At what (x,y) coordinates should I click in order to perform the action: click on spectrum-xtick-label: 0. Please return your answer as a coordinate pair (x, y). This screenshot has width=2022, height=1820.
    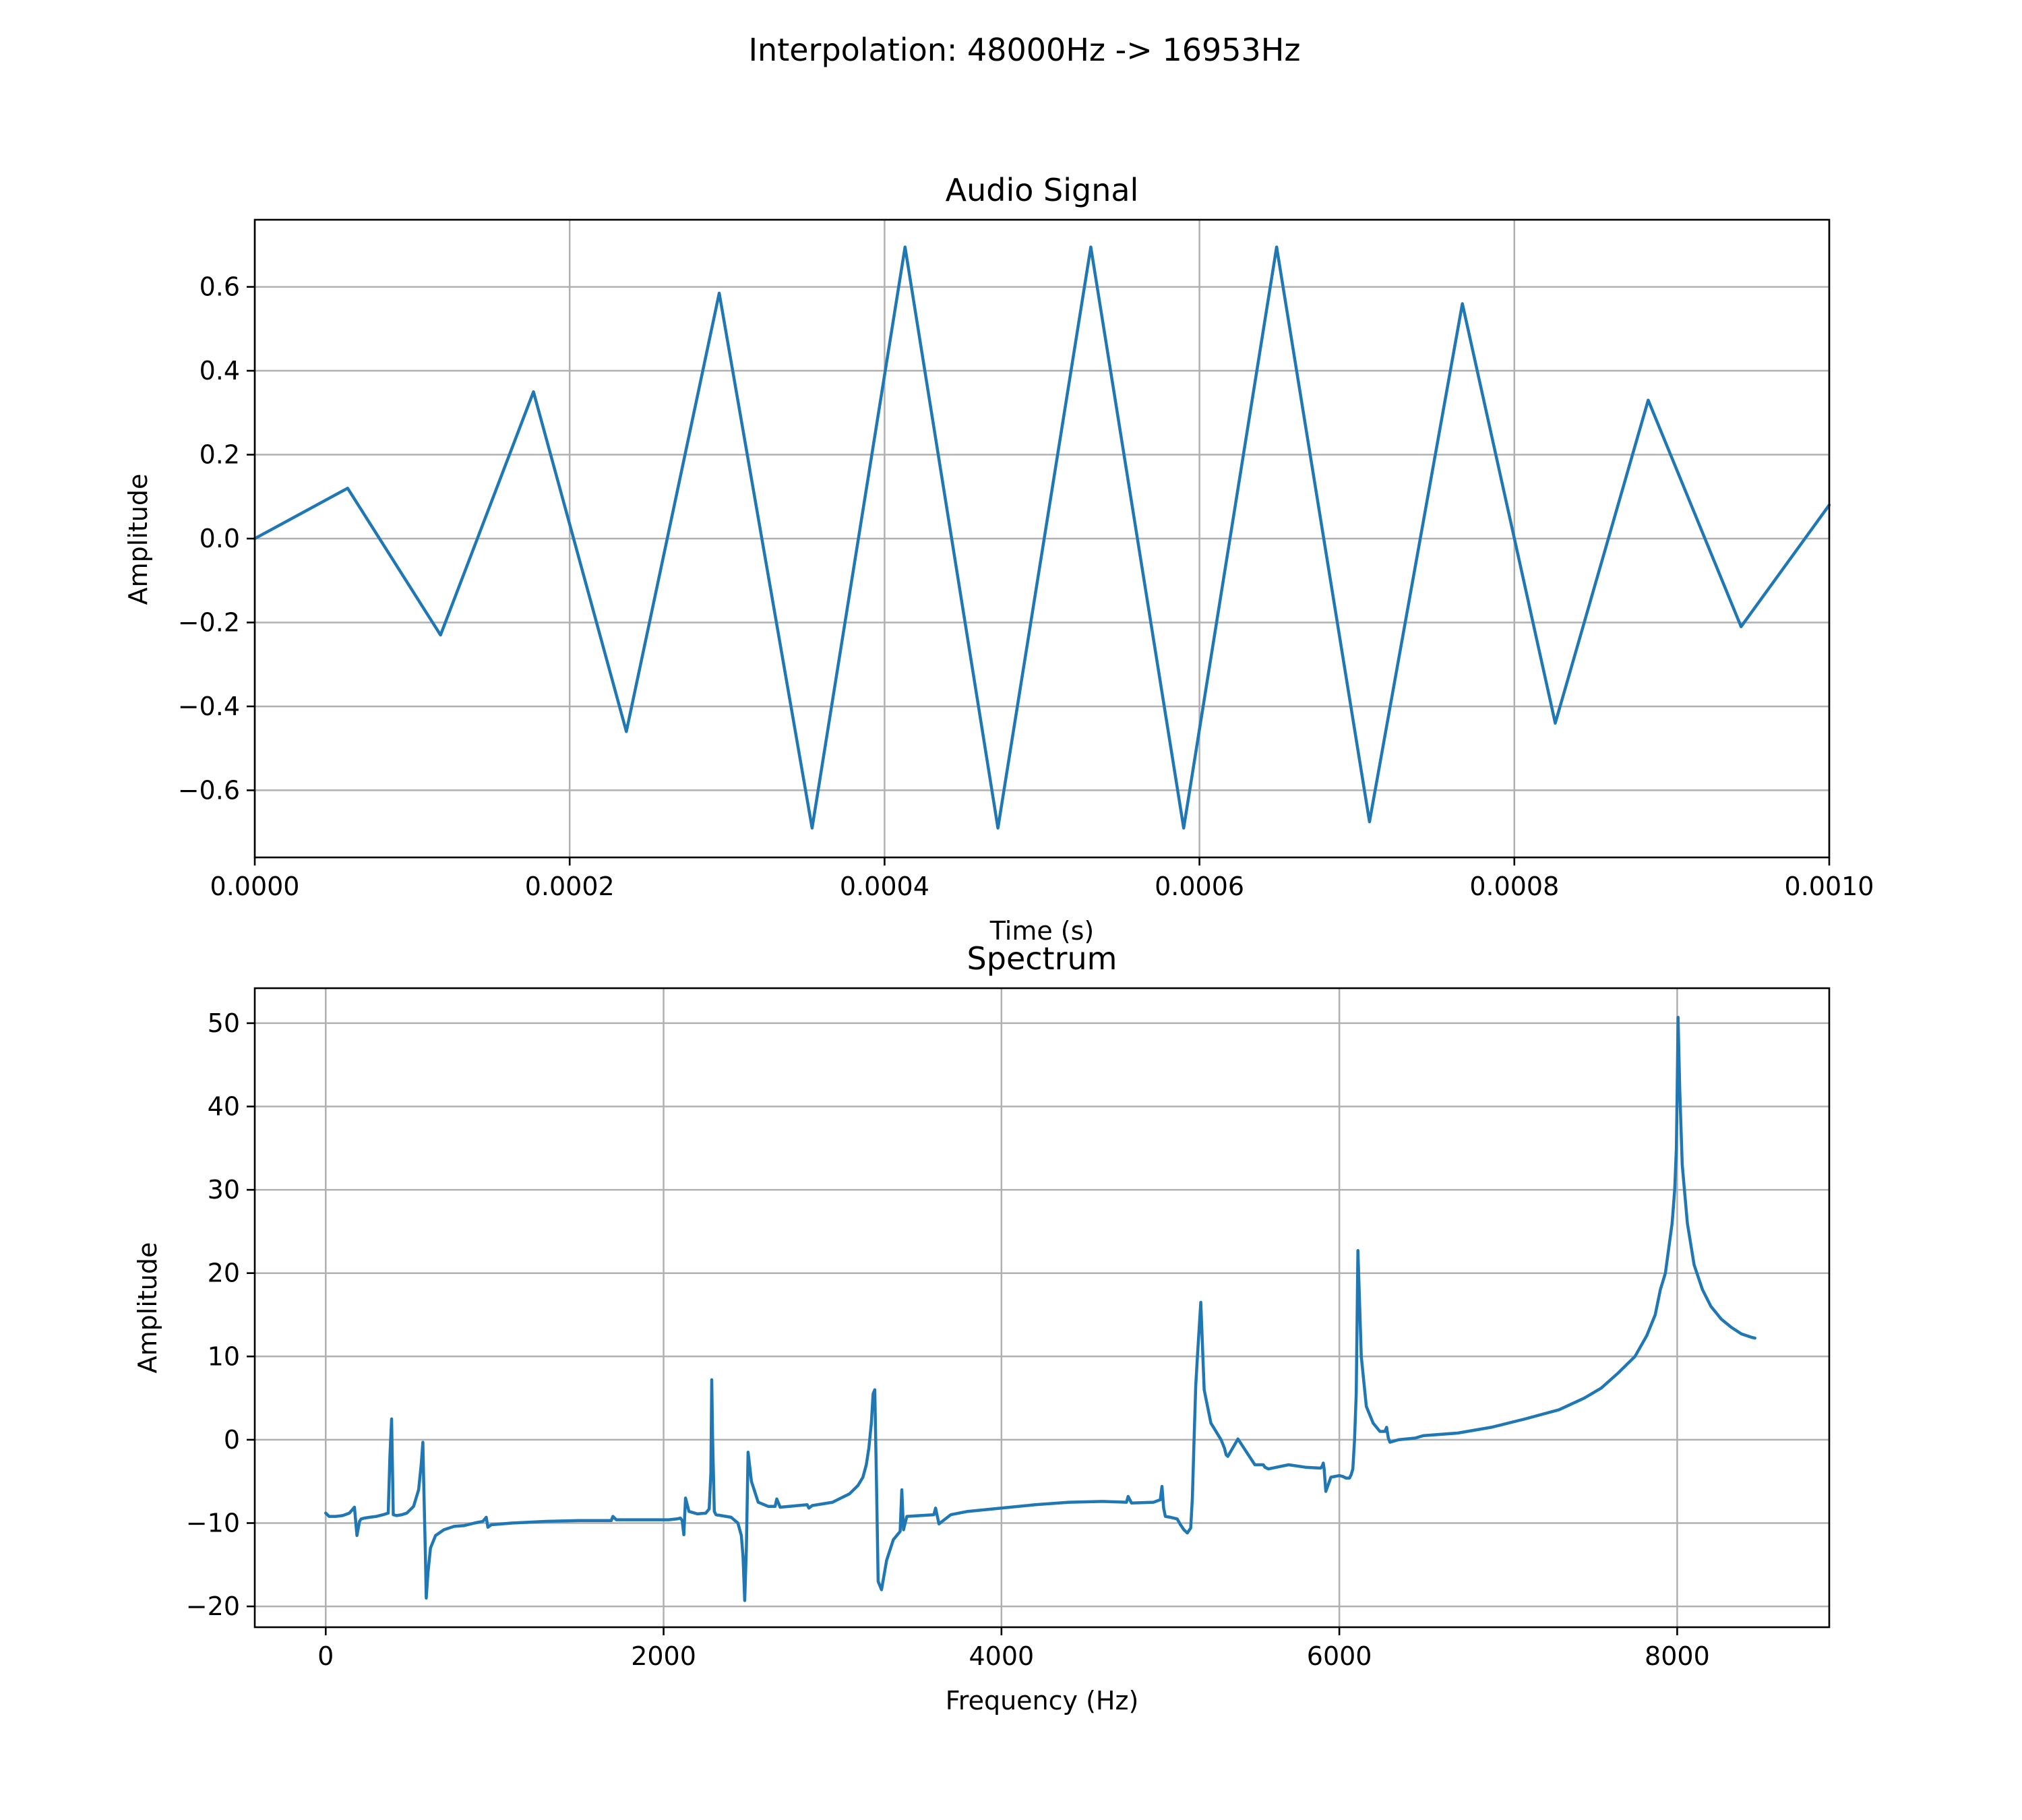
    Looking at the image, I should click on (325, 1656).